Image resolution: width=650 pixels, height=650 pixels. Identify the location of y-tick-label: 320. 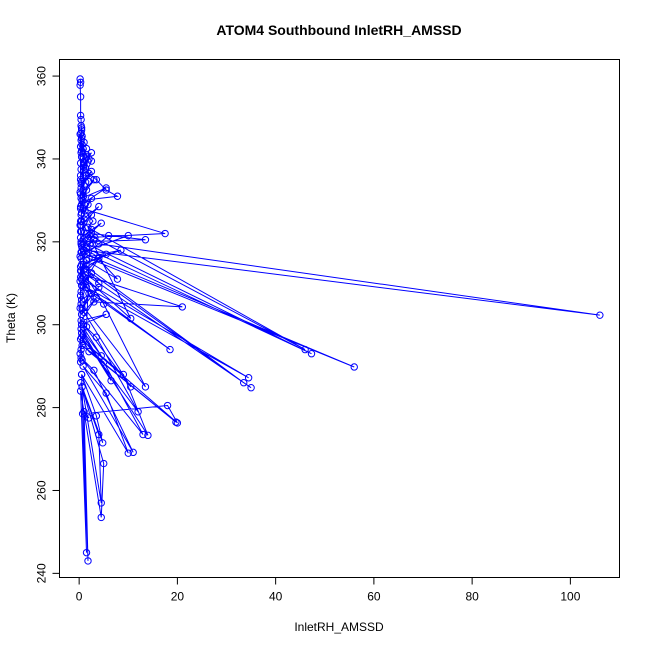
(42, 242).